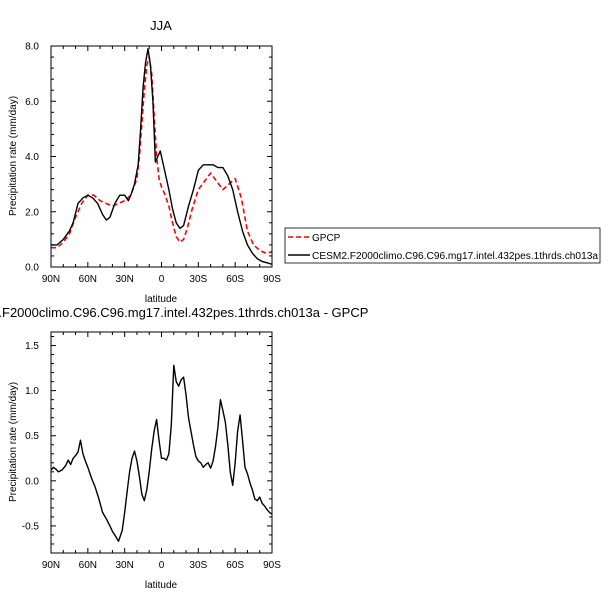 The height and width of the screenshot is (611, 608). I want to click on top-series-line-gpcp, so click(162, 155).